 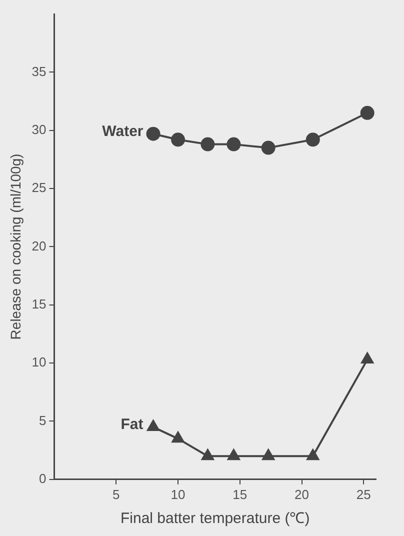 I want to click on y-tick-label: 30, so click(x=39, y=129).